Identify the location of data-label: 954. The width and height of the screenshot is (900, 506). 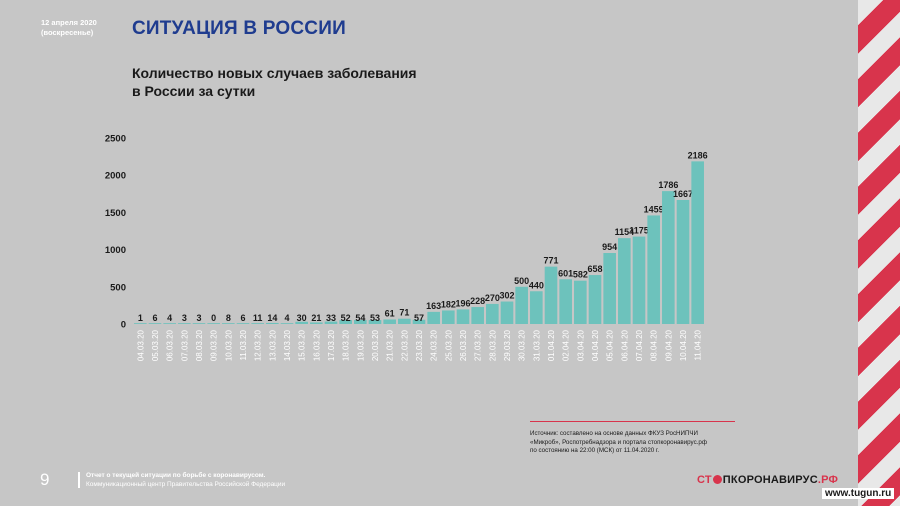
(609, 247).